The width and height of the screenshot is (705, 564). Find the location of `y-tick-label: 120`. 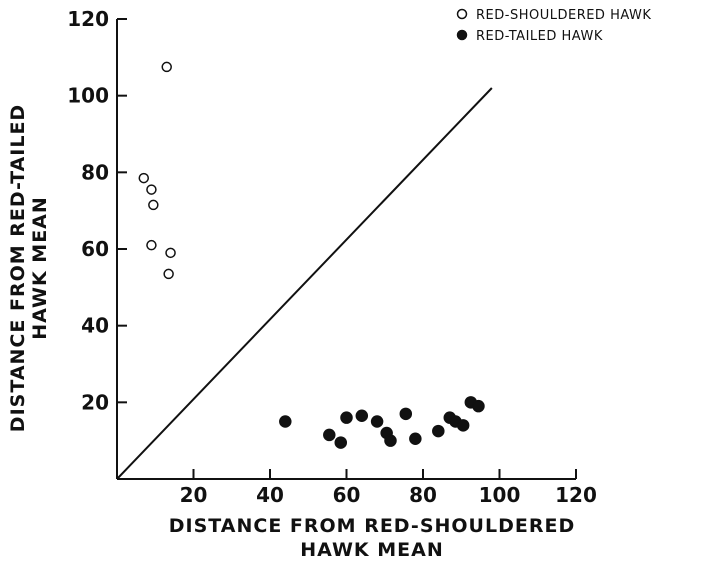

y-tick-label: 120 is located at coordinates (88, 19).